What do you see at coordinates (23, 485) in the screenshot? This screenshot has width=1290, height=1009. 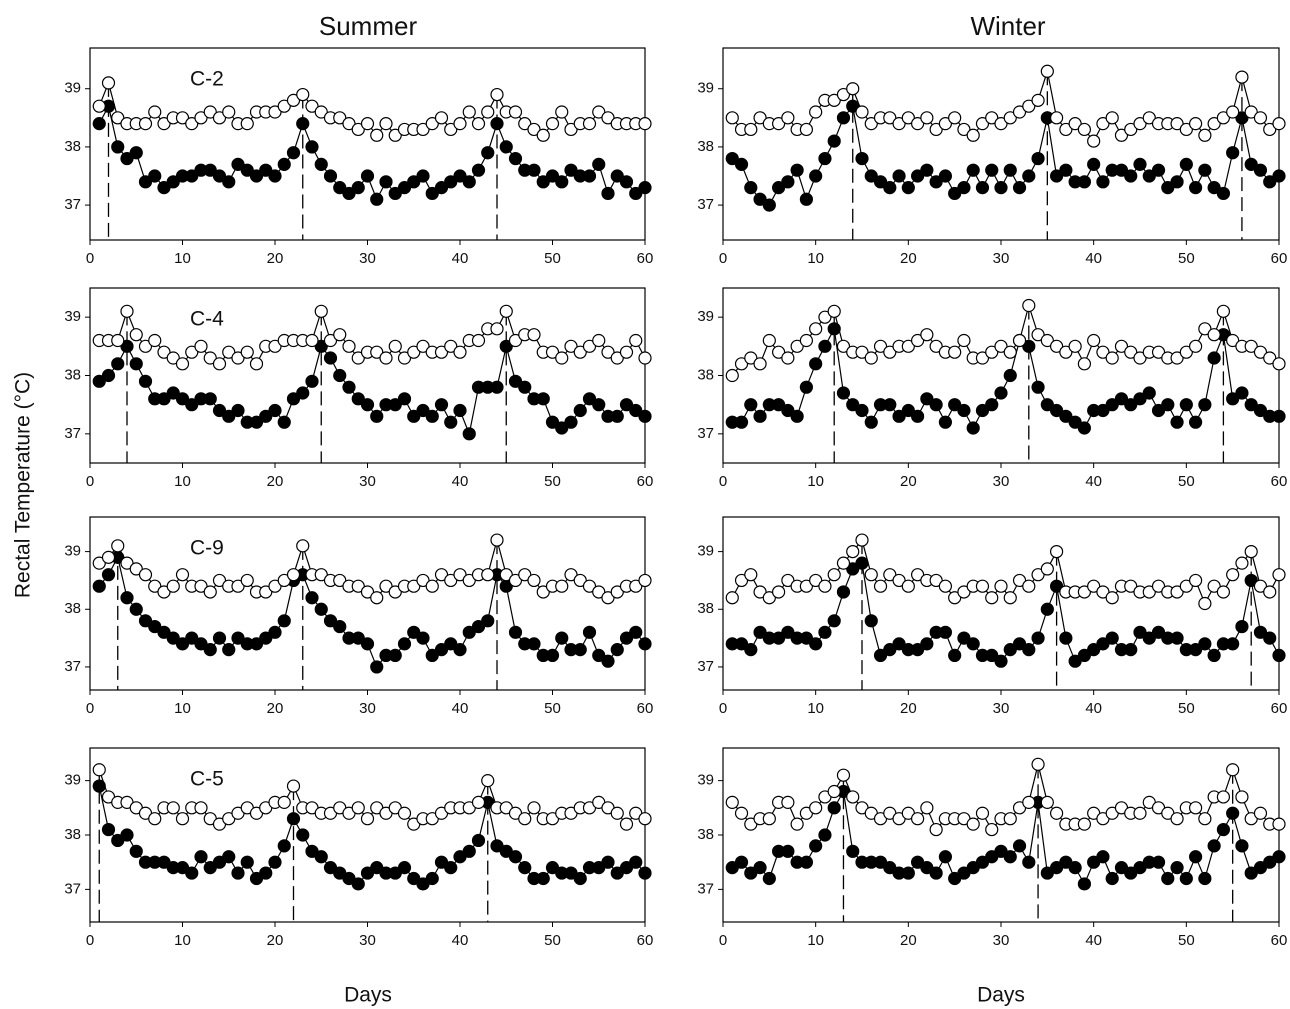 I see `y-axis-label: Rectal Temperature (°C)` at bounding box center [23, 485].